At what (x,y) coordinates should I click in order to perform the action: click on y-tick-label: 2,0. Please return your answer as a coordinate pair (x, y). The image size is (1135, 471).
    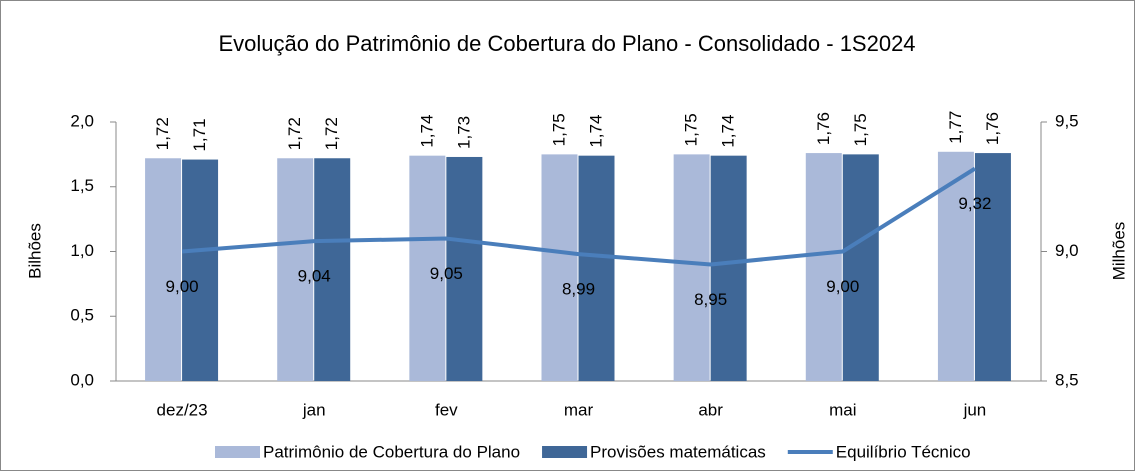
    Looking at the image, I should click on (82, 120).